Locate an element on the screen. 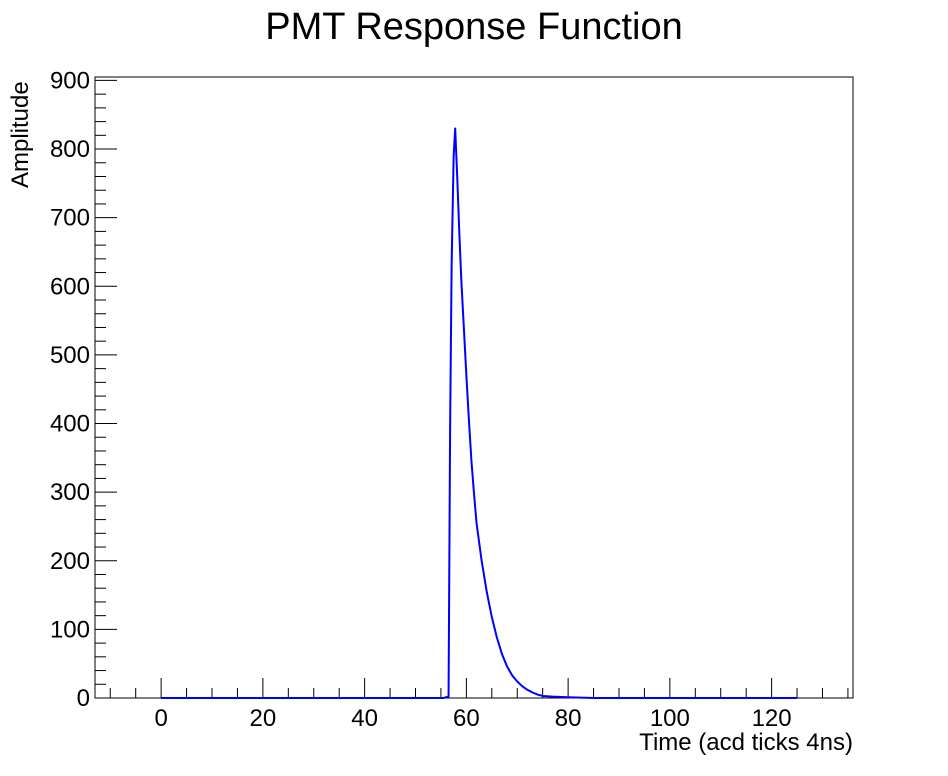 This screenshot has height=776, width=948. y-tick-label: 800 is located at coordinates (70, 149).